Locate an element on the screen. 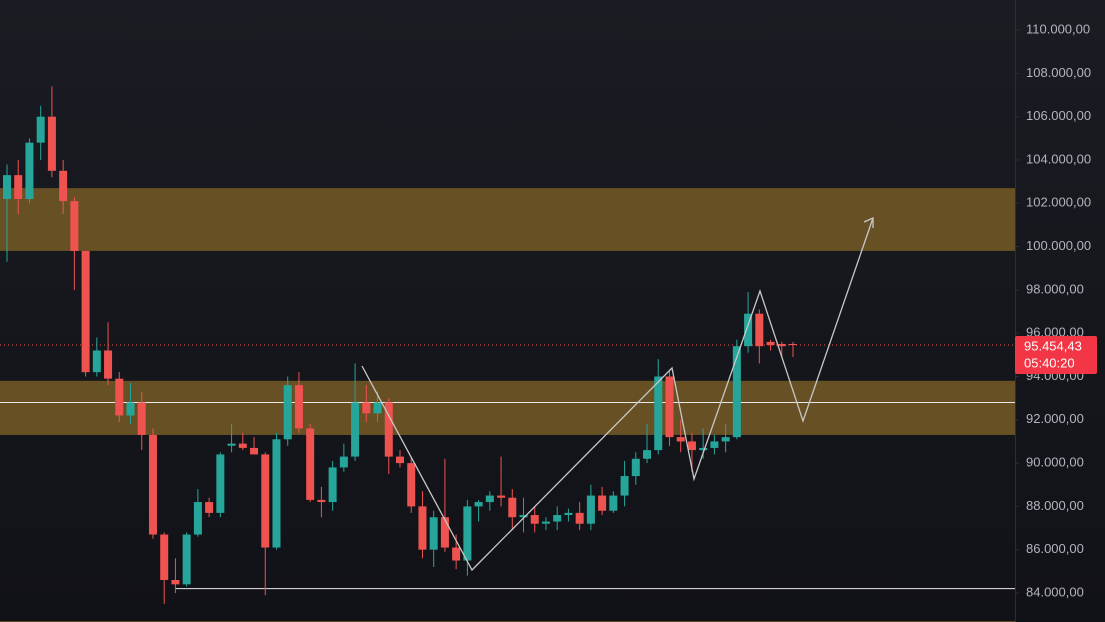 This screenshot has height=622, width=1105. last-price: 95.454,43 is located at coordinates (1053, 345).